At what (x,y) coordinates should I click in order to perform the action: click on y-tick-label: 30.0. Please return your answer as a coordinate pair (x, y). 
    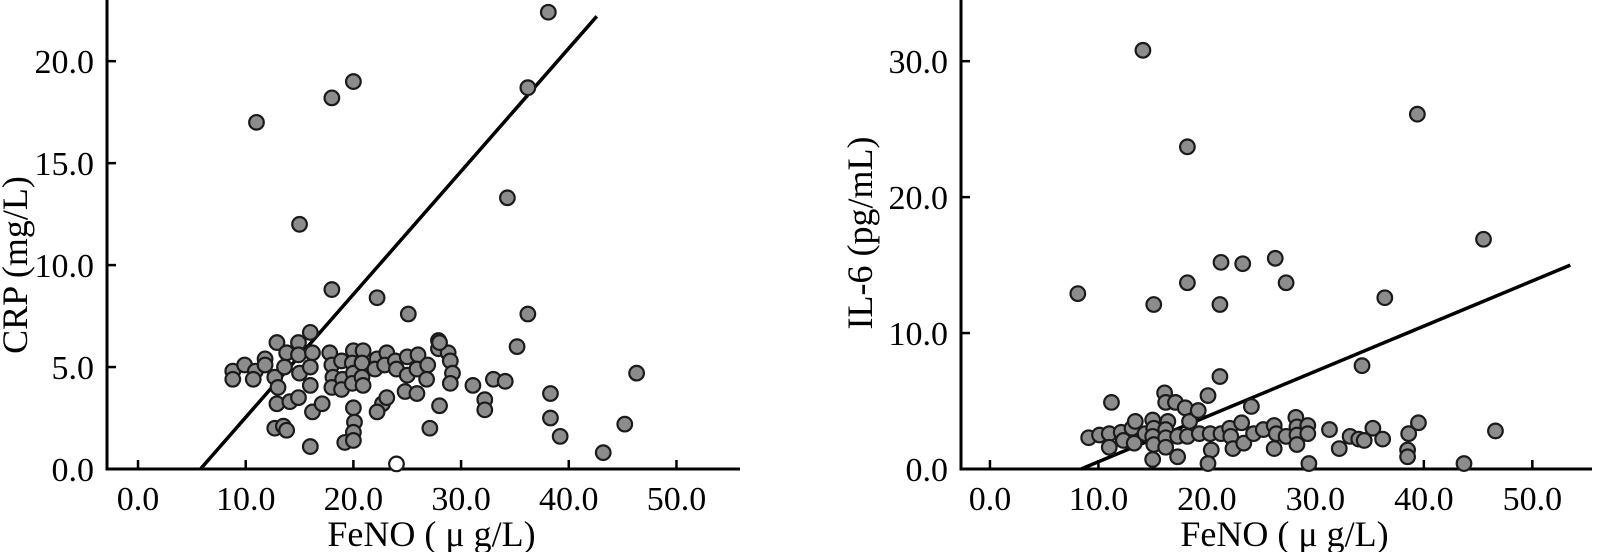
    Looking at the image, I should click on (919, 62).